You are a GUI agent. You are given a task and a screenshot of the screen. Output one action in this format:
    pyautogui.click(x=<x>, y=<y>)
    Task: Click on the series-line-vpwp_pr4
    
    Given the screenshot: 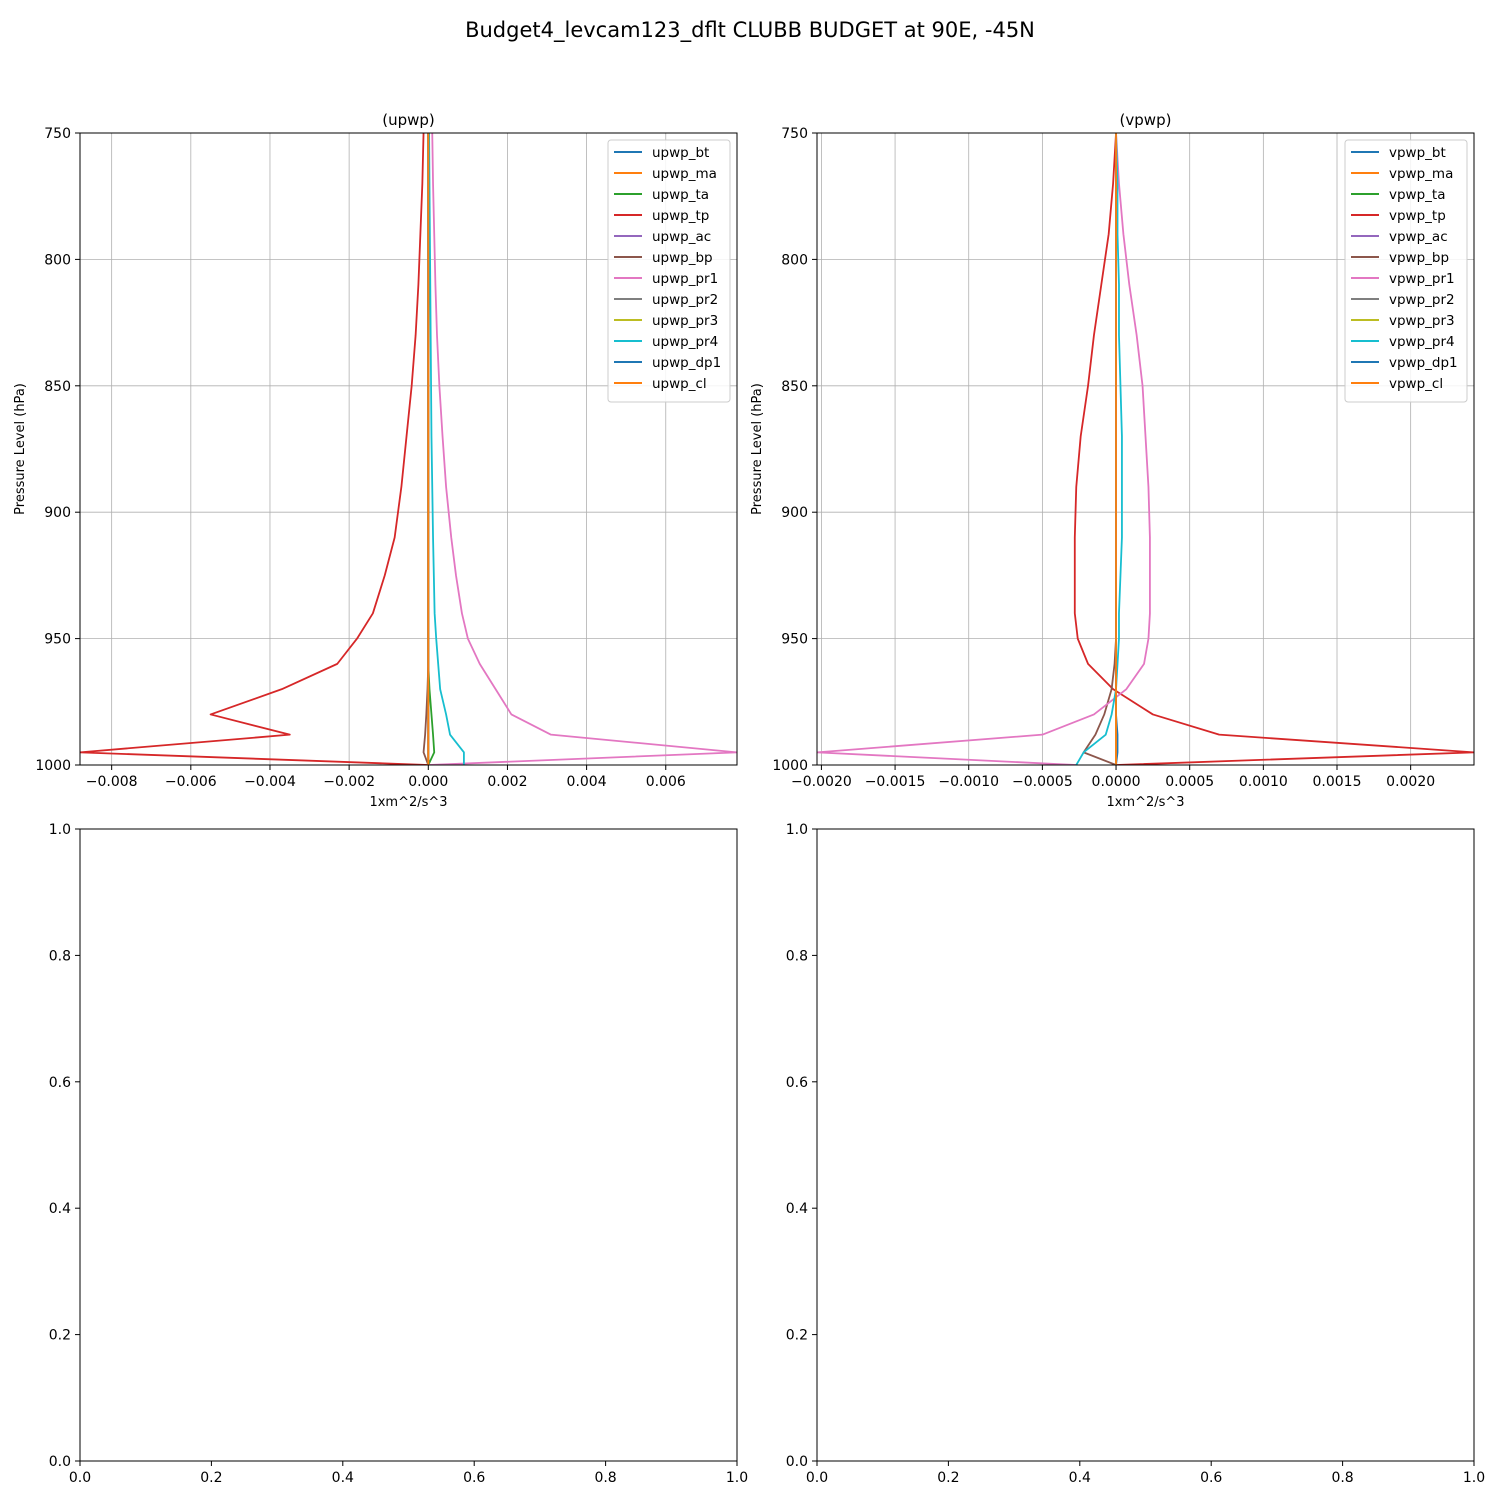 What is the action you would take?
    pyautogui.click(x=1099, y=449)
    